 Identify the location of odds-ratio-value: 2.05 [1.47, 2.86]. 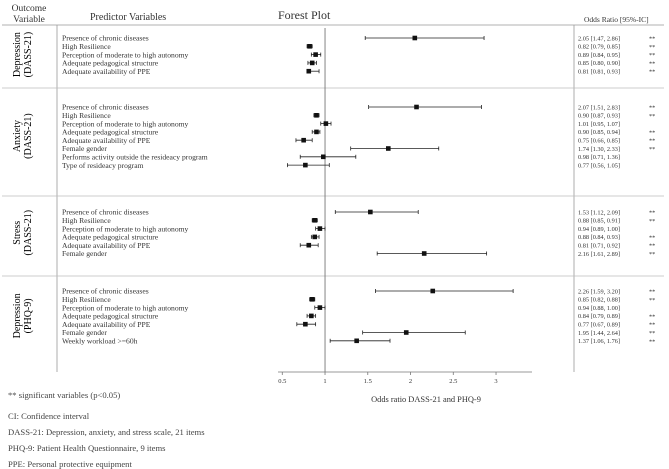
(599, 38).